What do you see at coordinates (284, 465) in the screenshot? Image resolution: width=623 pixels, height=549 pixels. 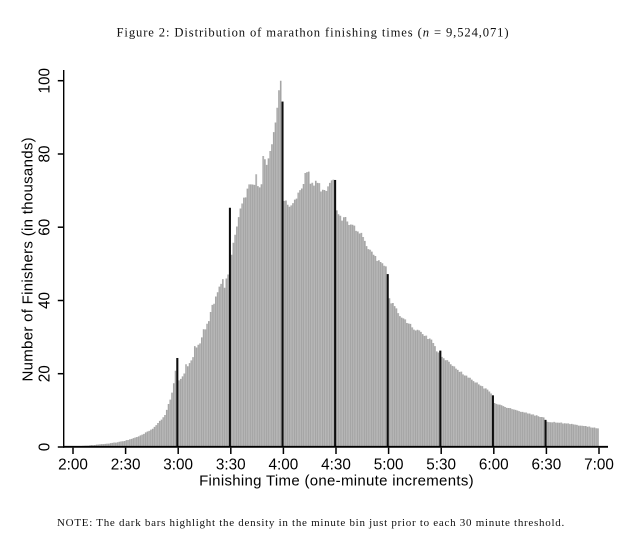 I see `svg-text: 4:00` at bounding box center [284, 465].